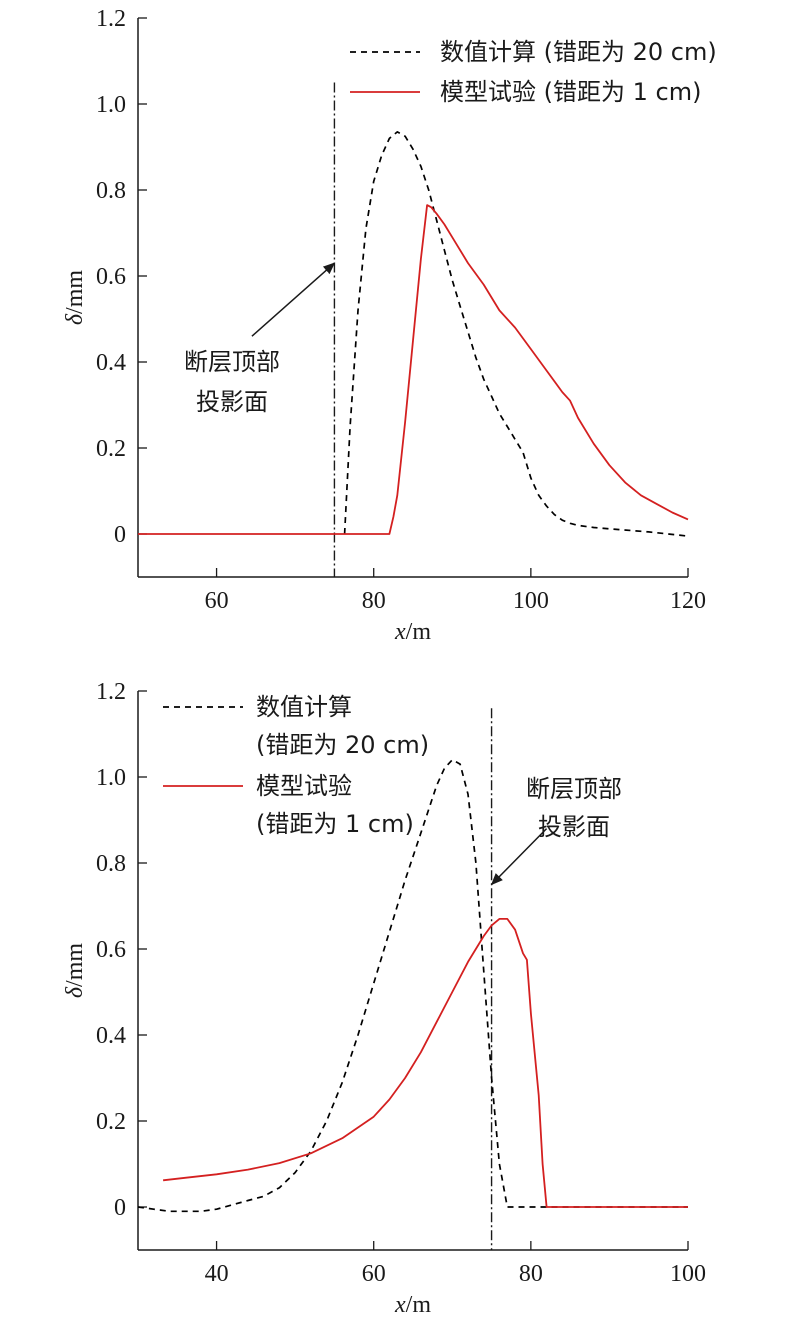 The width and height of the screenshot is (800, 1323). I want to click on legend-text-line-4: (错距为 1 cm), so click(335, 824).